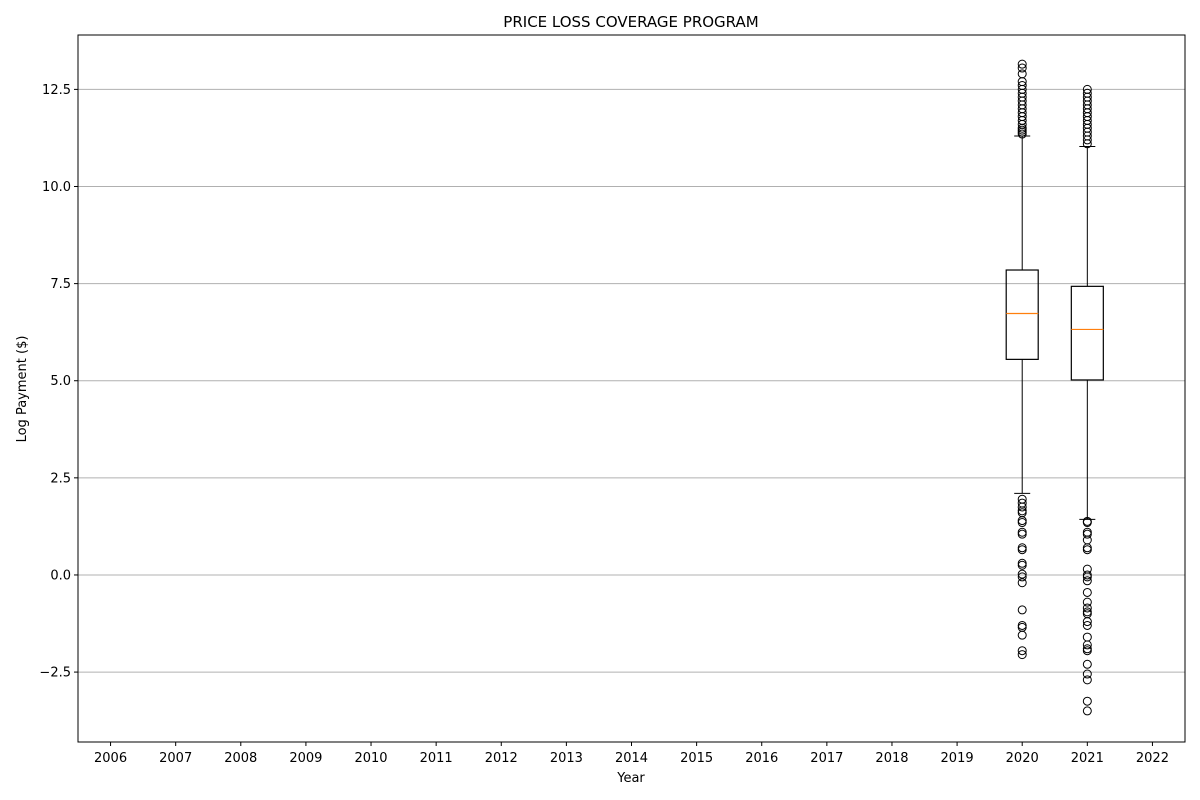 The width and height of the screenshot is (1200, 800). Describe the element at coordinates (1022, 758) in the screenshot. I see `x-tick-label: 2020` at that location.